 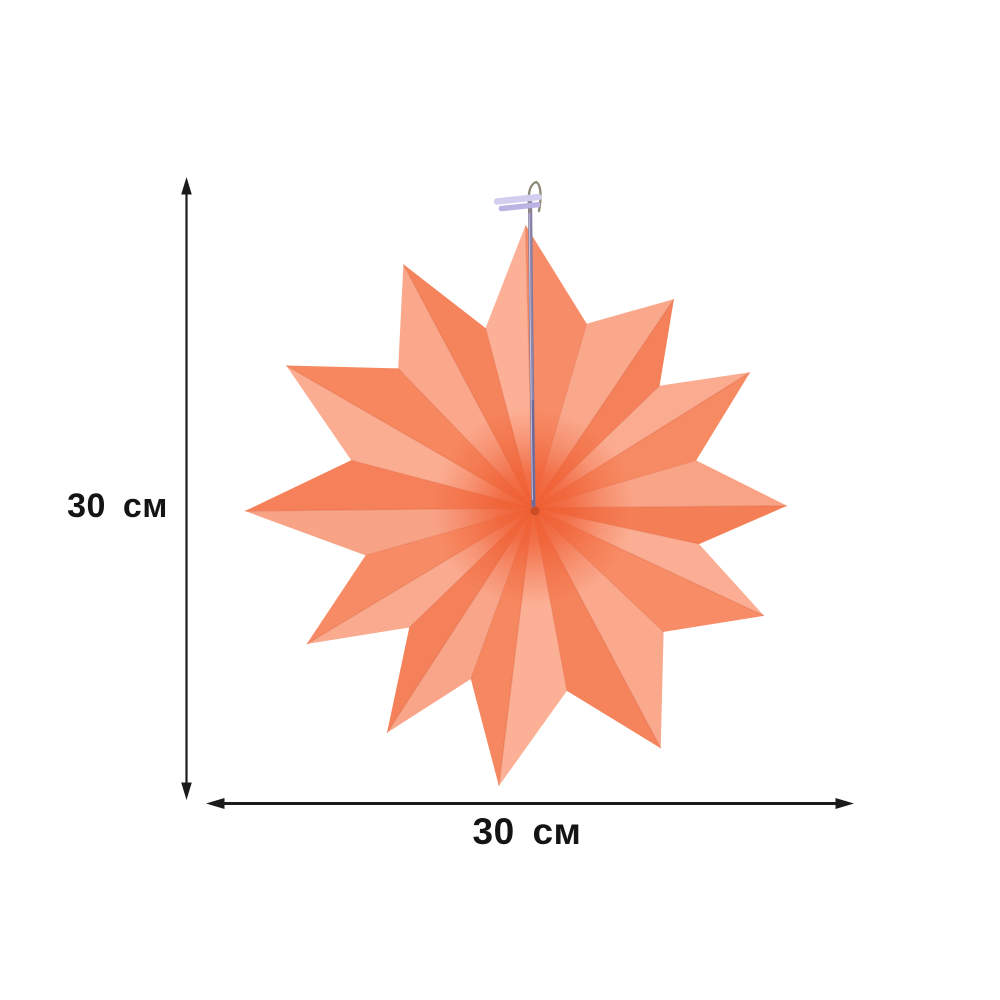 I want to click on cord-clip, so click(x=517, y=202).